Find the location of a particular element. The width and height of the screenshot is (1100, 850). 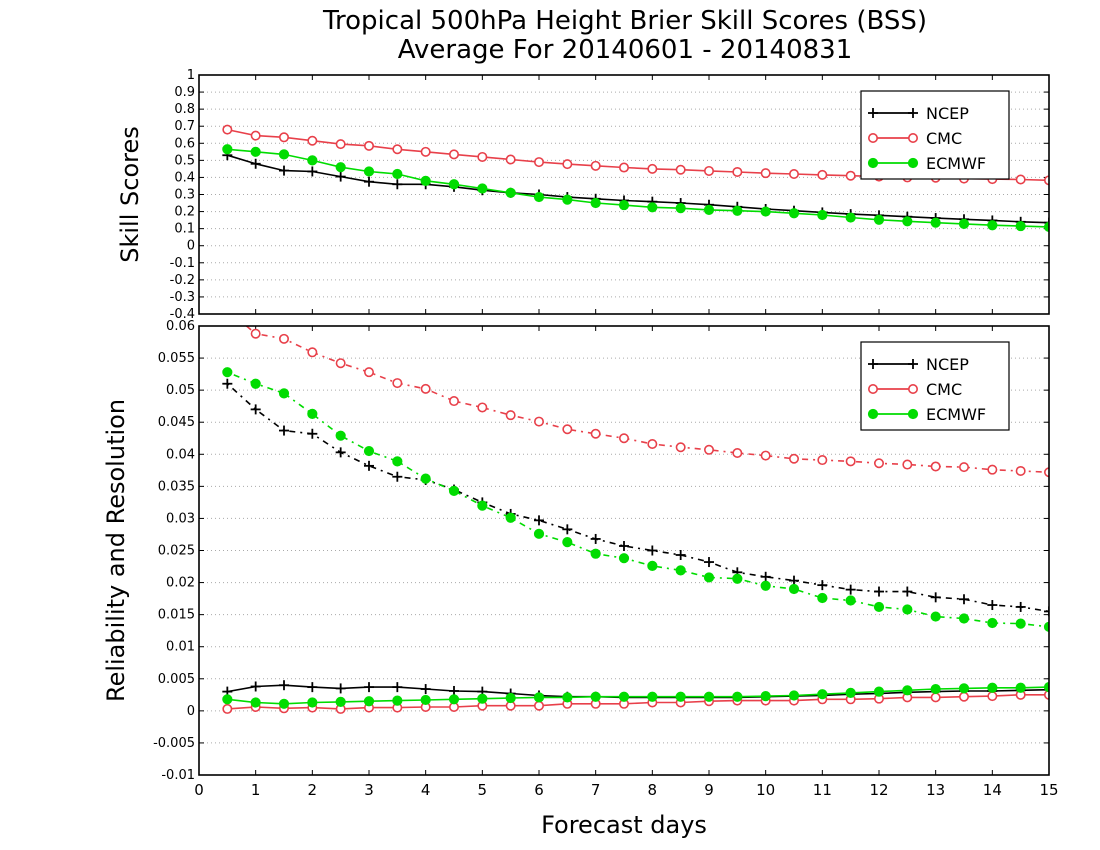

y-tick-label: 0.03 is located at coordinates (180, 518).